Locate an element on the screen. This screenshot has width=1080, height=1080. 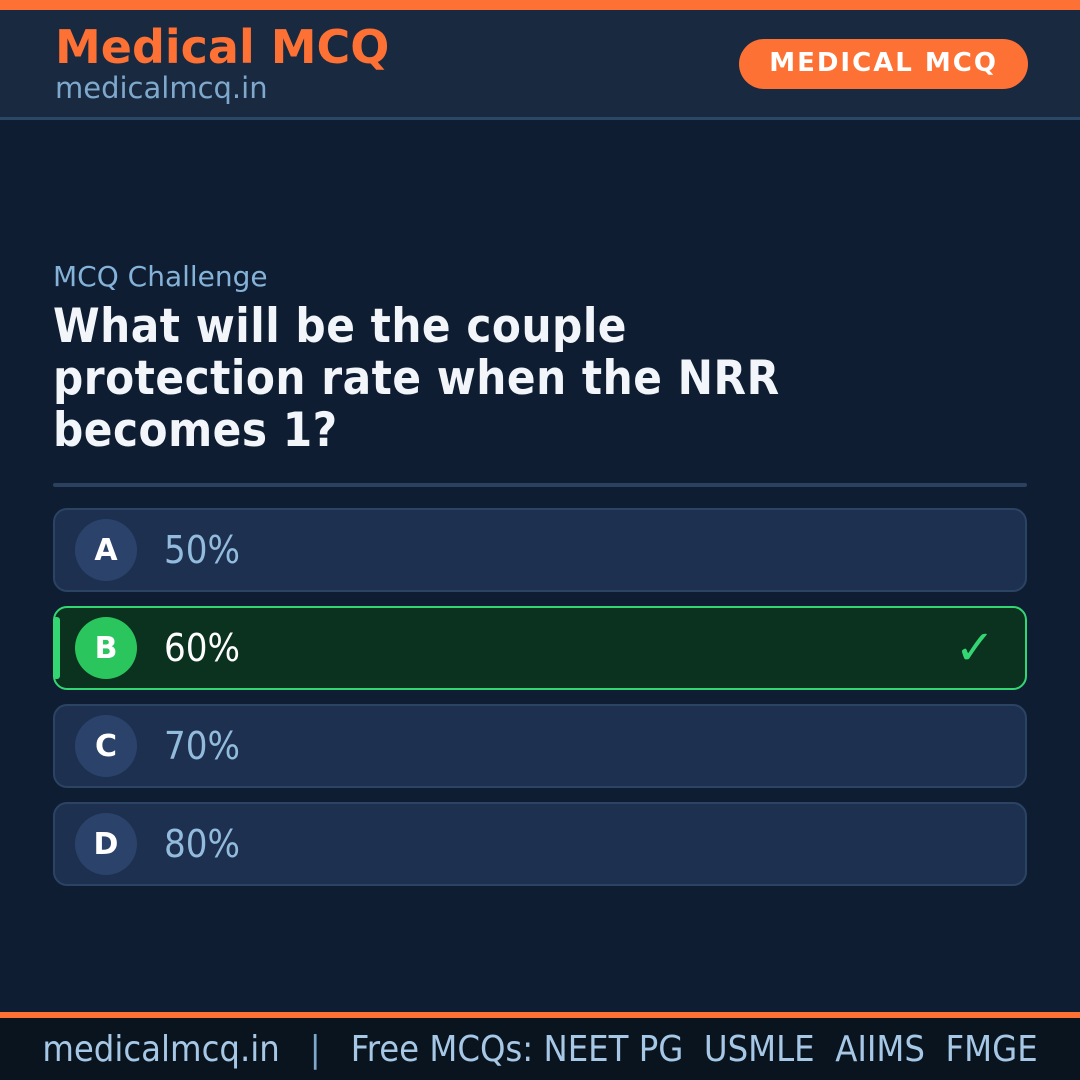
correct-accent-bar is located at coordinates (56, 648).